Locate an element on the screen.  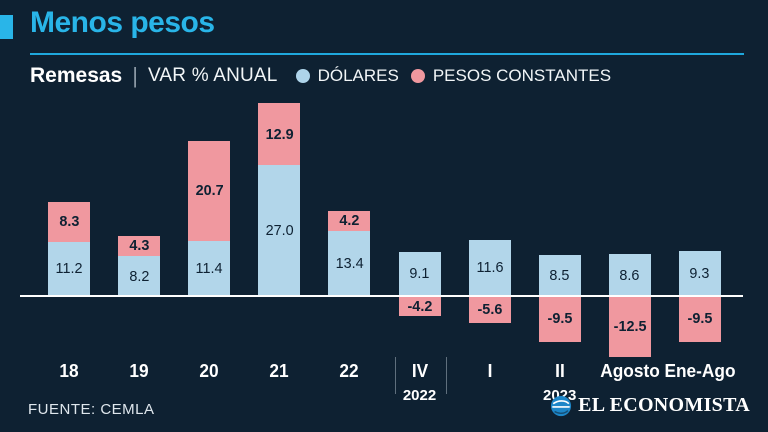
bar-value-label: 20.7 is located at coordinates (209, 191).